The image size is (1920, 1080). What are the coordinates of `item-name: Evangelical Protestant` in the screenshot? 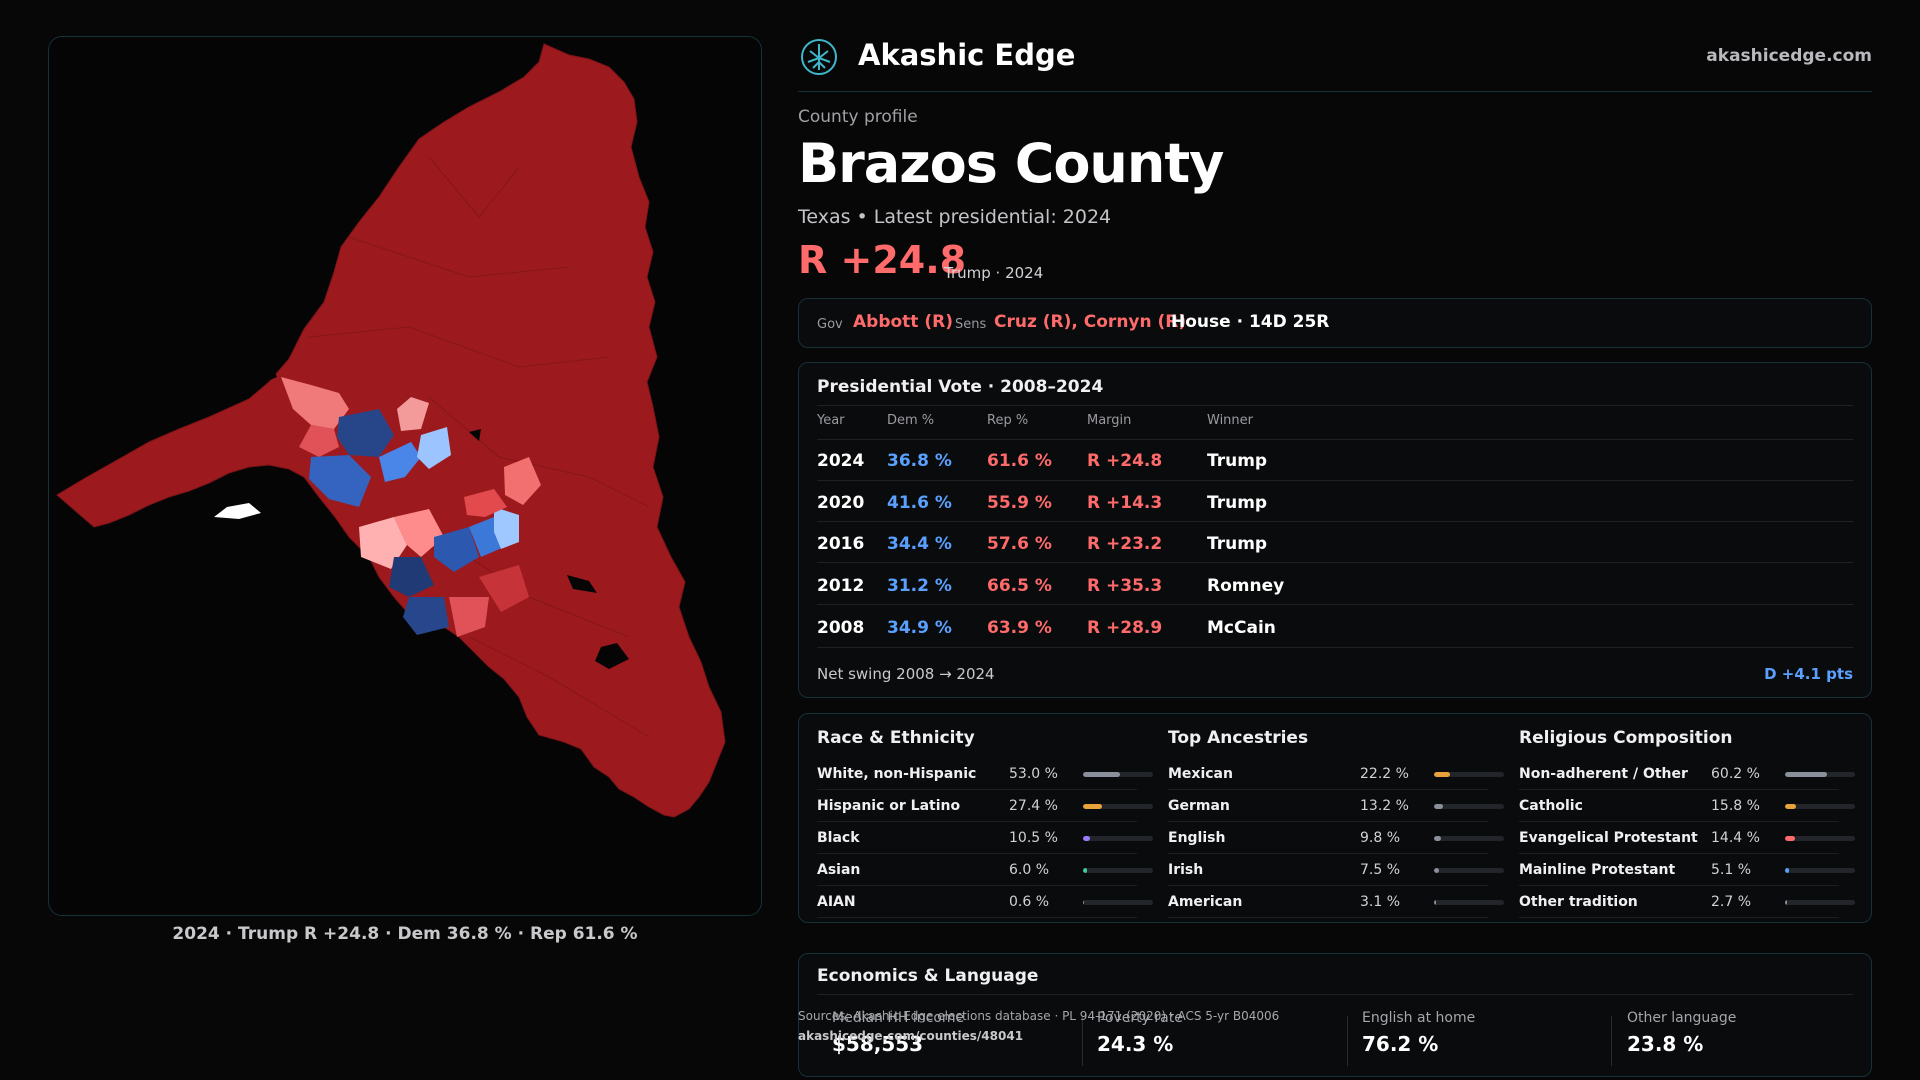 It's located at (1608, 838).